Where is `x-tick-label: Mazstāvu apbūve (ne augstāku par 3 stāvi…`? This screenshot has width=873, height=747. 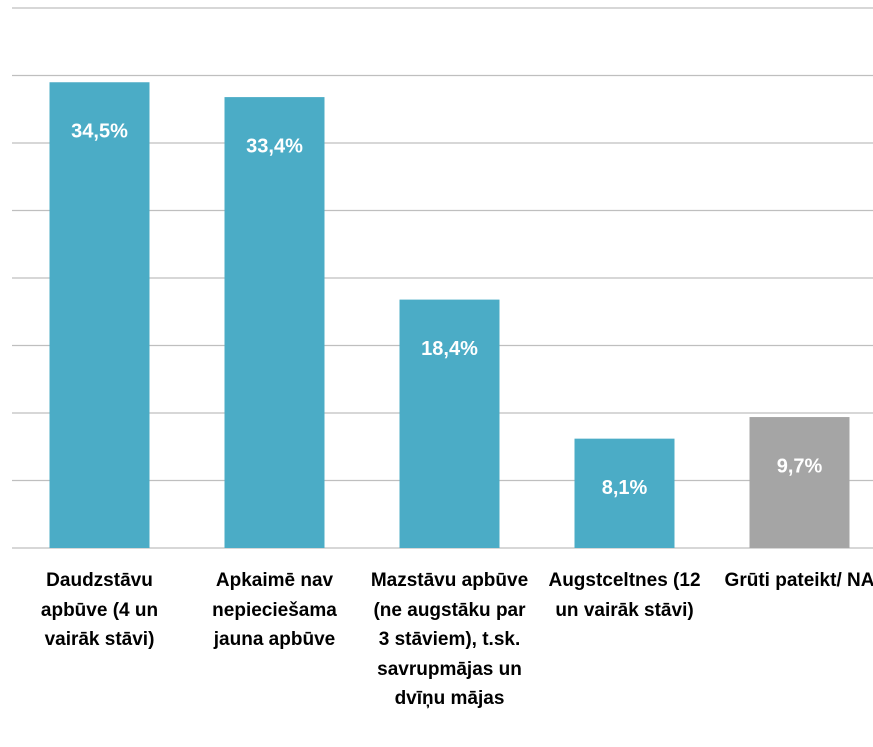 x-tick-label: Mazstāvu apbūve (ne augstāku par 3 stāvi… is located at coordinates (449, 639).